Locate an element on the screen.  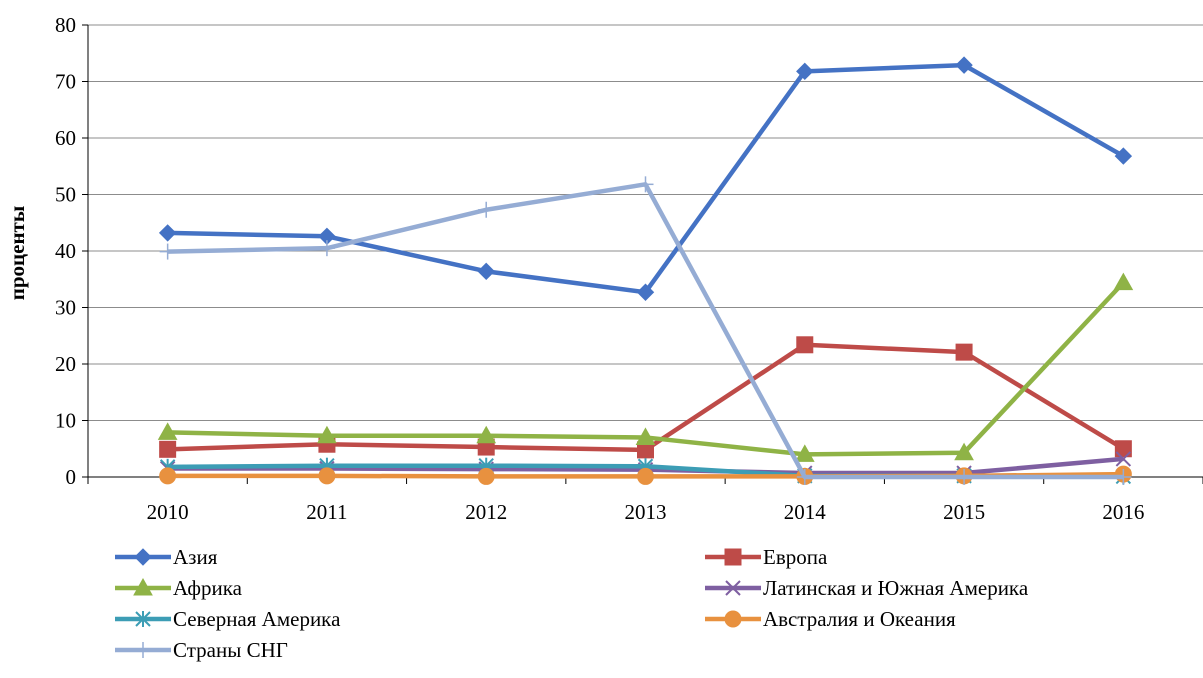
legend-item: Северная Америка is located at coordinates (228, 619).